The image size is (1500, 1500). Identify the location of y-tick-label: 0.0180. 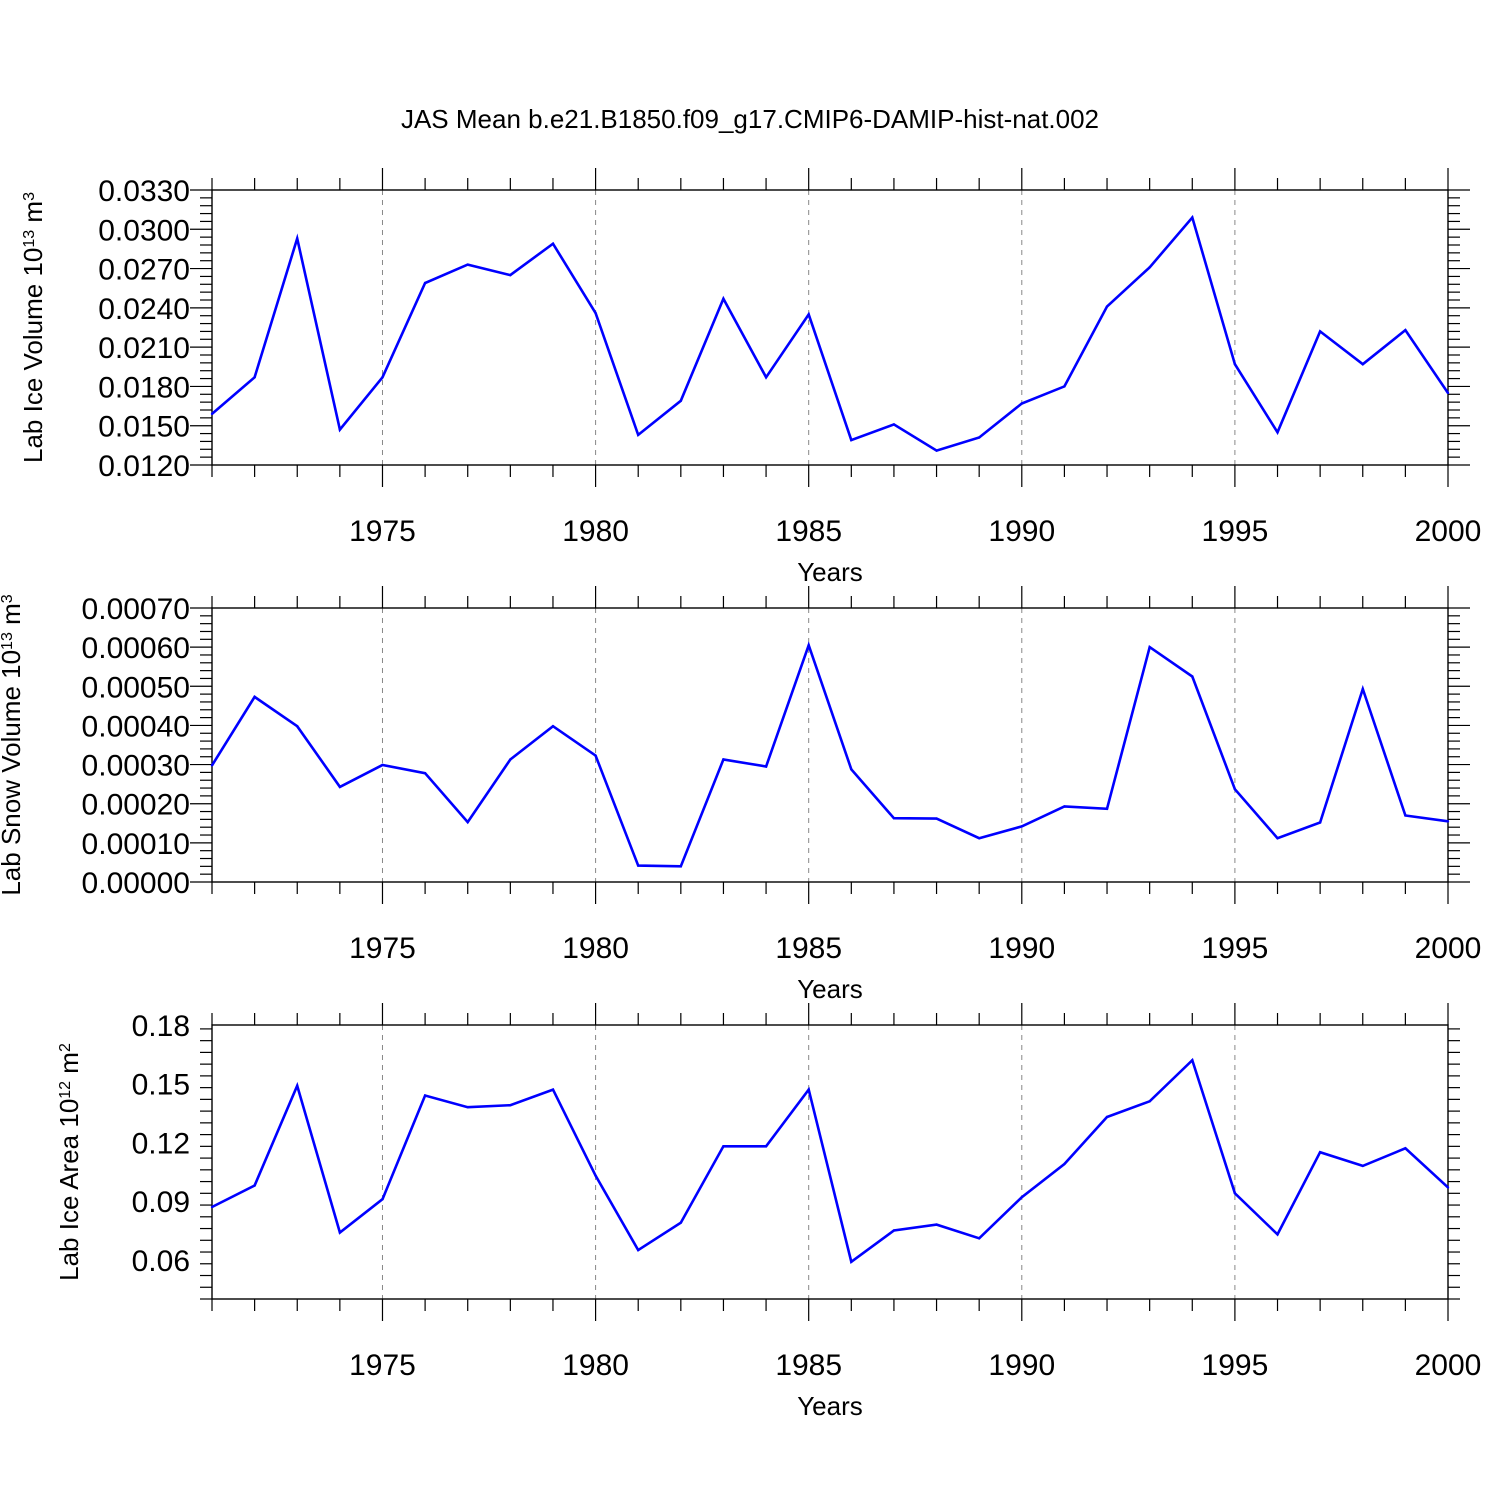
(144, 387).